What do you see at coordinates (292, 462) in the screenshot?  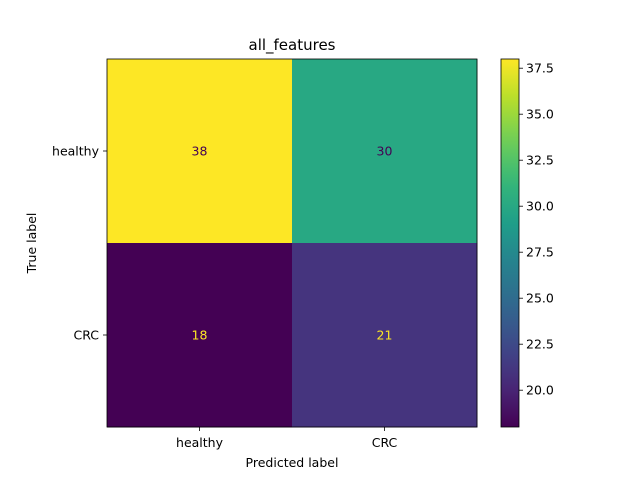 I see `x-axis-label: Predicted label` at bounding box center [292, 462].